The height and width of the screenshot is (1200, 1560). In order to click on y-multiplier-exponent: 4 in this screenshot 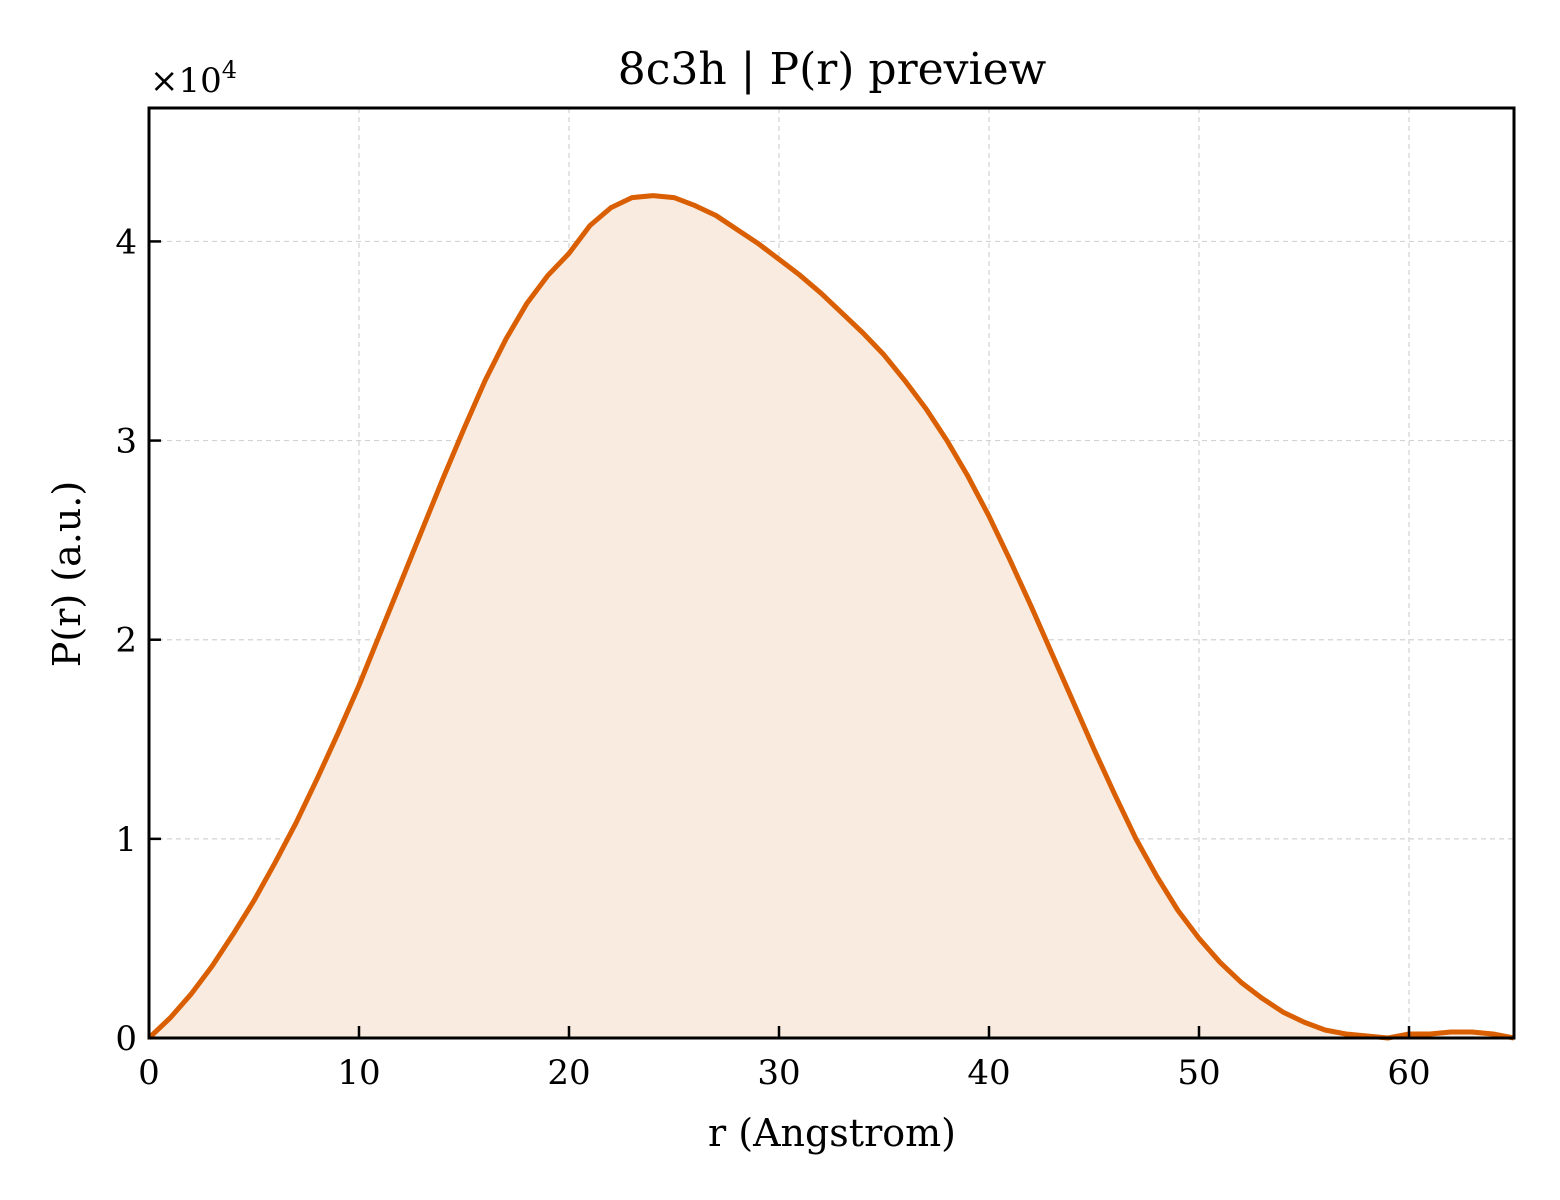, I will do `click(229, 70)`.